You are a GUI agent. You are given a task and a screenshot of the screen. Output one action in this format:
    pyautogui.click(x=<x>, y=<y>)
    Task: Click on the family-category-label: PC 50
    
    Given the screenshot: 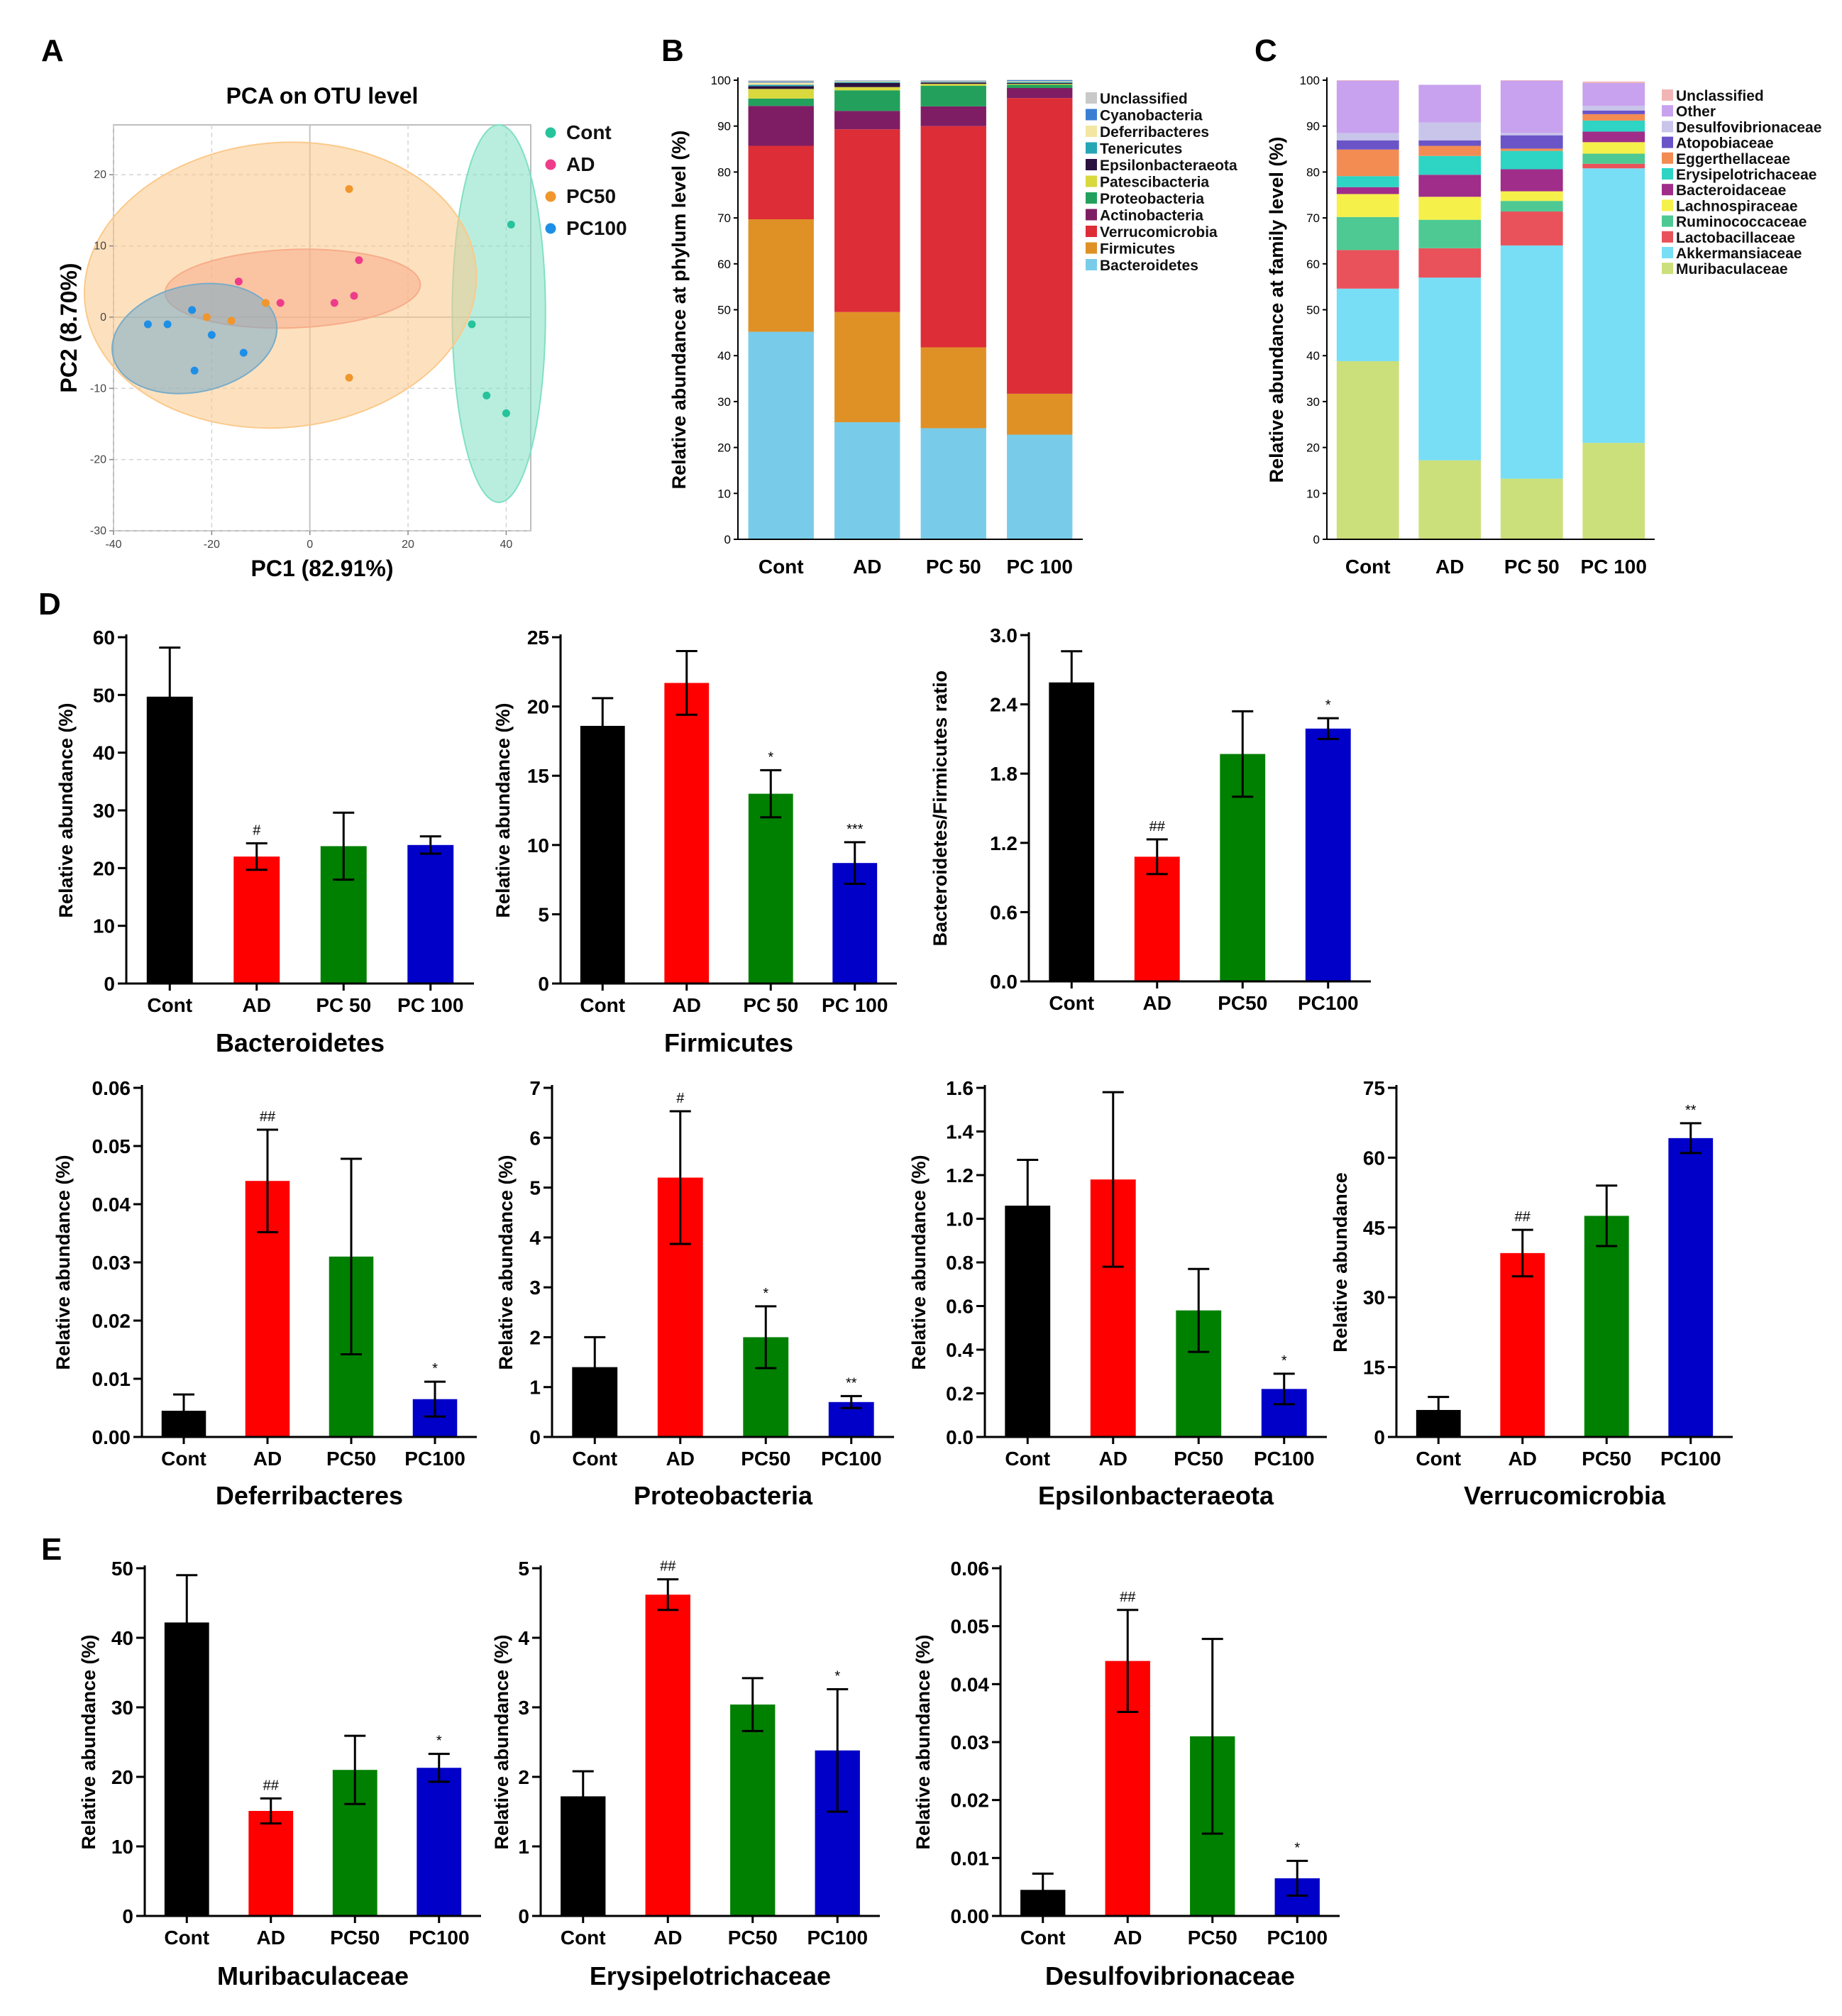 What is the action you would take?
    pyautogui.click(x=1532, y=567)
    